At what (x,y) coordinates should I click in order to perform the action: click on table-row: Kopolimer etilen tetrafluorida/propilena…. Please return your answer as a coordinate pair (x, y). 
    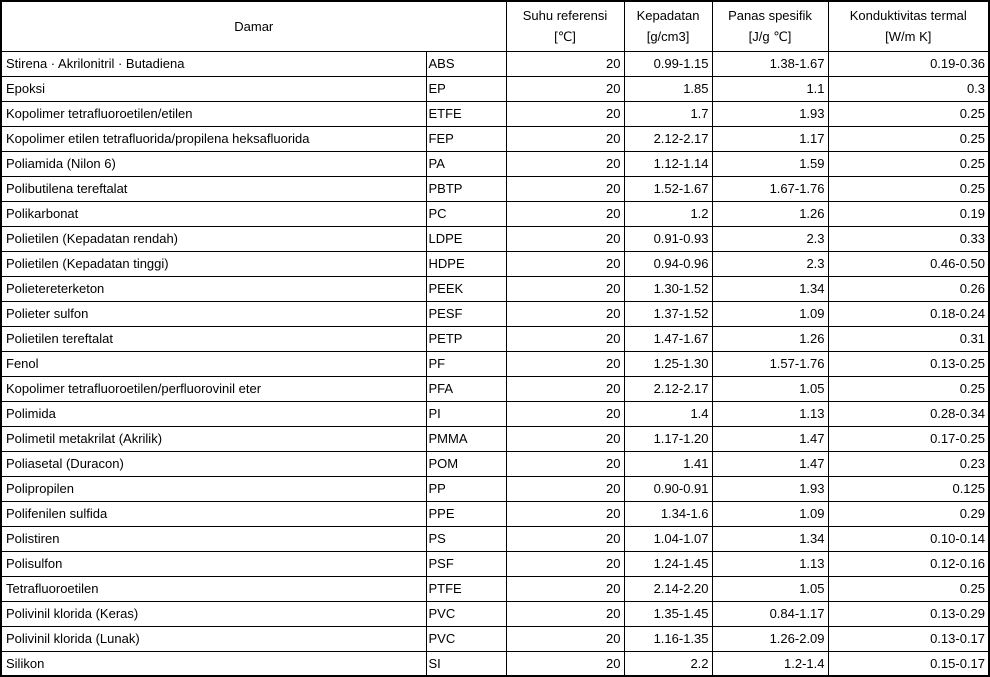
    Looking at the image, I should click on (495, 138).